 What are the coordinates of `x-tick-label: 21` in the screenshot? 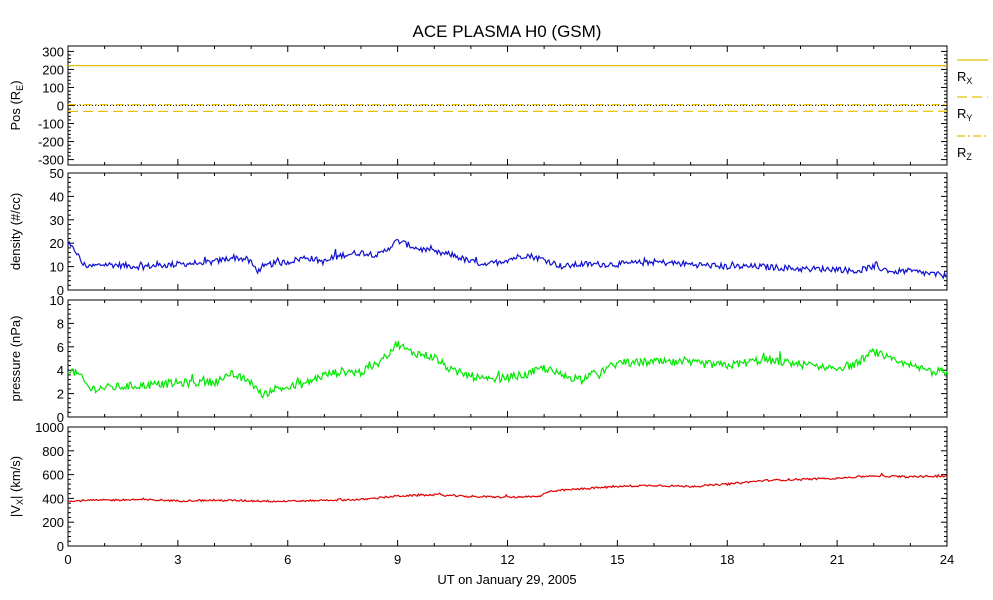 It's located at (837, 559).